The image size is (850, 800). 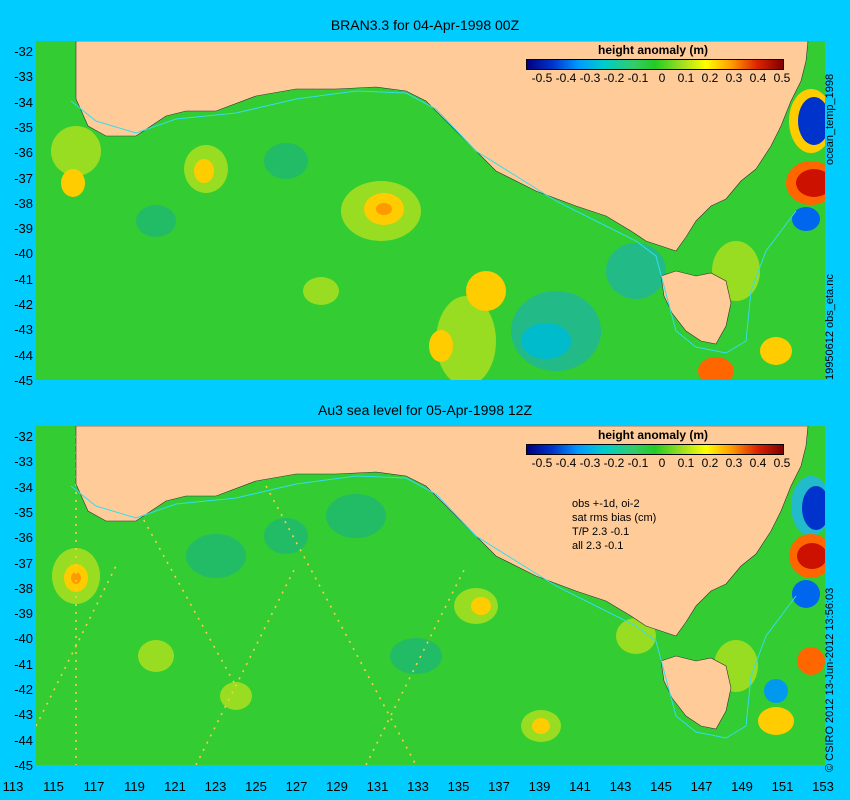 I want to click on x-tick-label: 117, so click(x=94, y=786).